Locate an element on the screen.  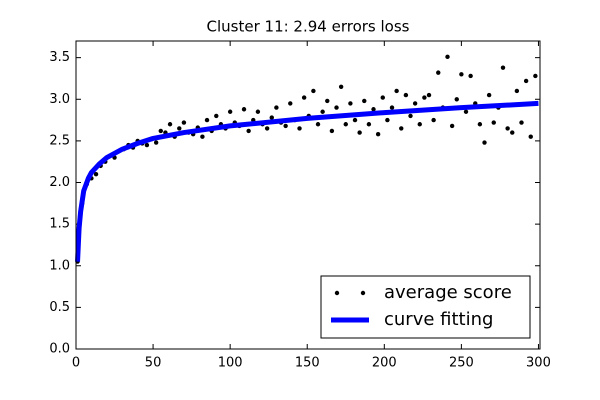
legend-label: average score is located at coordinates (448, 292).